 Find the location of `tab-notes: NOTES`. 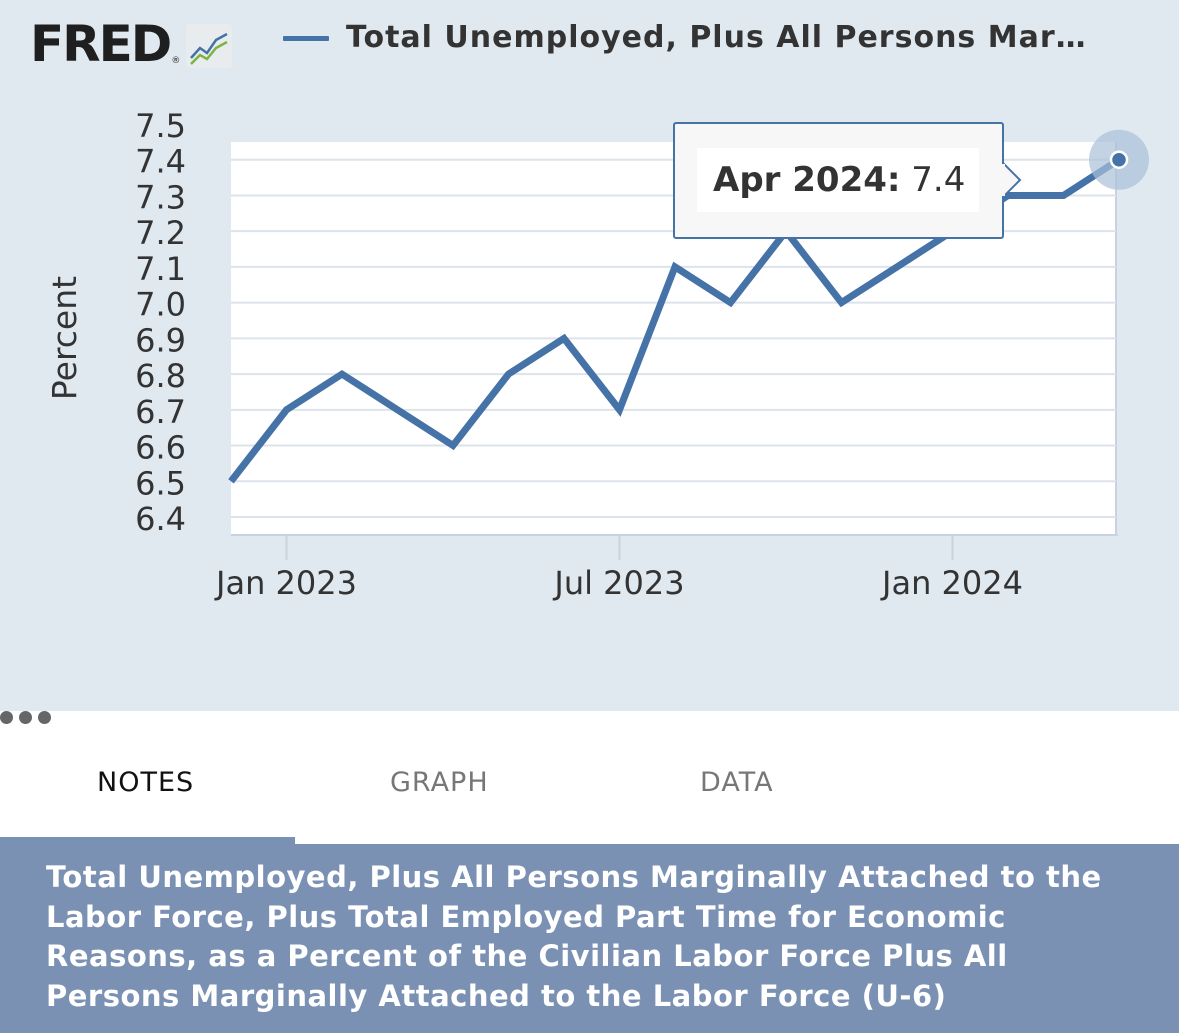

tab-notes: NOTES is located at coordinates (146, 782).